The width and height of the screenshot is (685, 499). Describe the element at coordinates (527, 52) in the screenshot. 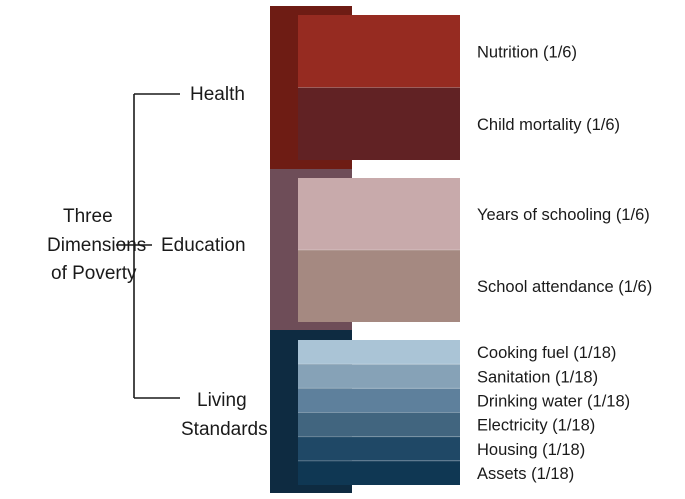

I see `label-nutrition: Nutrition (1/6)` at that location.